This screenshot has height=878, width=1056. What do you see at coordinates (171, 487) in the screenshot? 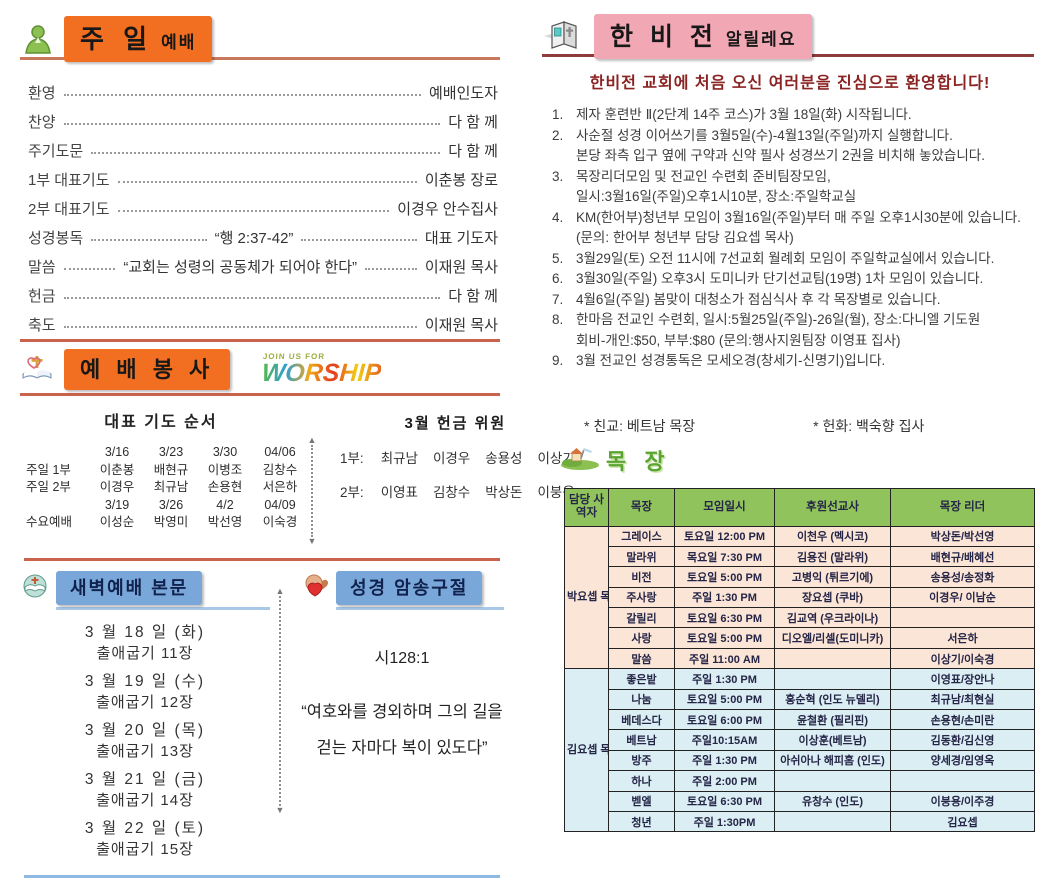
I see `prayer-name: 최규남` at bounding box center [171, 487].